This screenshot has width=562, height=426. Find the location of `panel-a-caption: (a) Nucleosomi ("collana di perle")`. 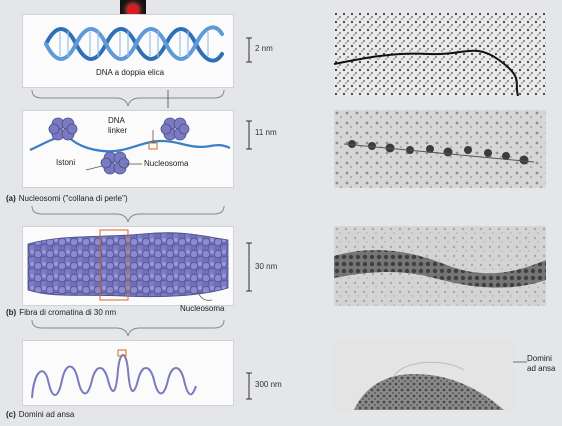

panel-a-caption: (a) Nucleosomi ("collana di perle") is located at coordinates (67, 198).